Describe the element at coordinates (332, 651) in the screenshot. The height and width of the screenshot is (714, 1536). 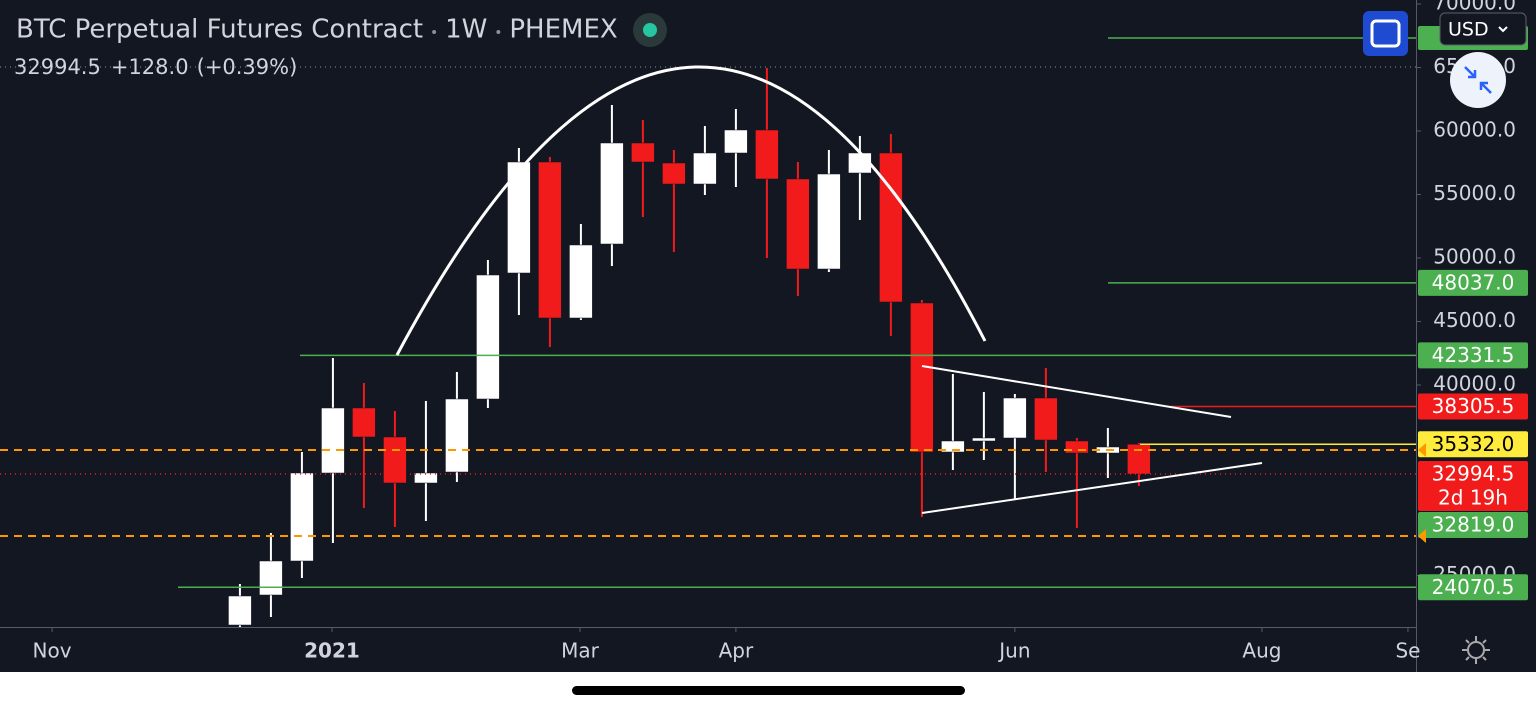
I see `x-tick-label: 2021` at that location.